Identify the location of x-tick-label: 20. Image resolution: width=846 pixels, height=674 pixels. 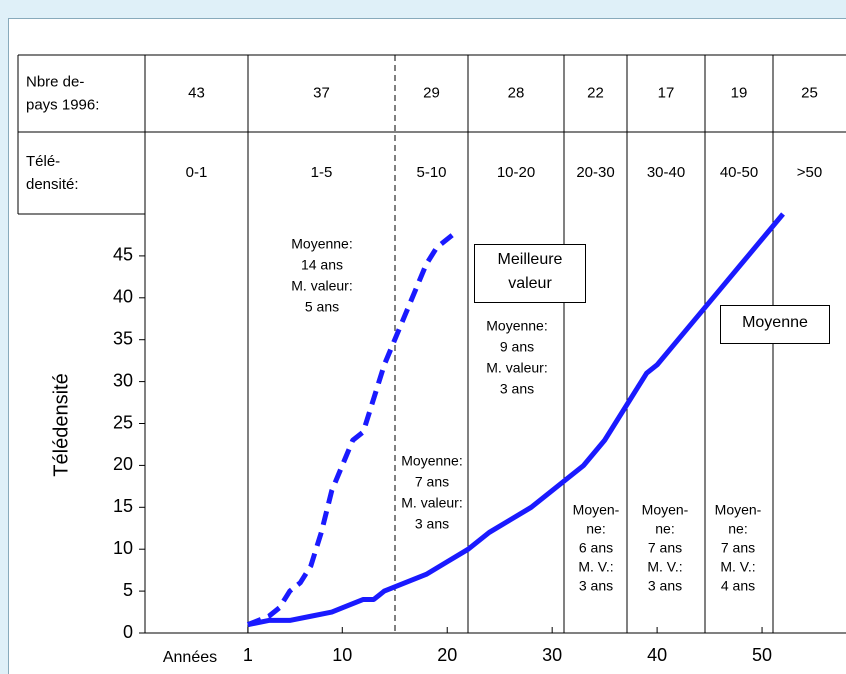
(447, 655).